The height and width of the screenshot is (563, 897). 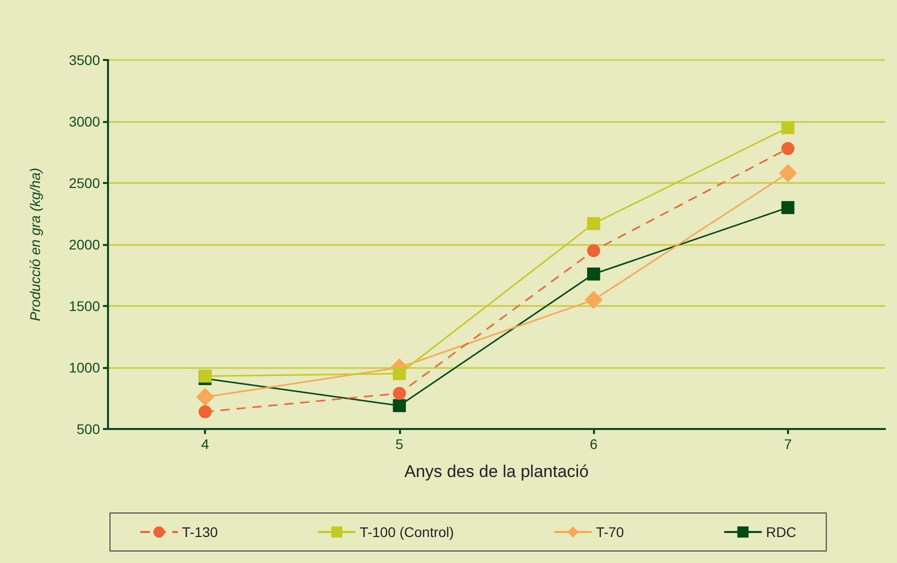 I want to click on legend-label: RDC, so click(x=781, y=532).